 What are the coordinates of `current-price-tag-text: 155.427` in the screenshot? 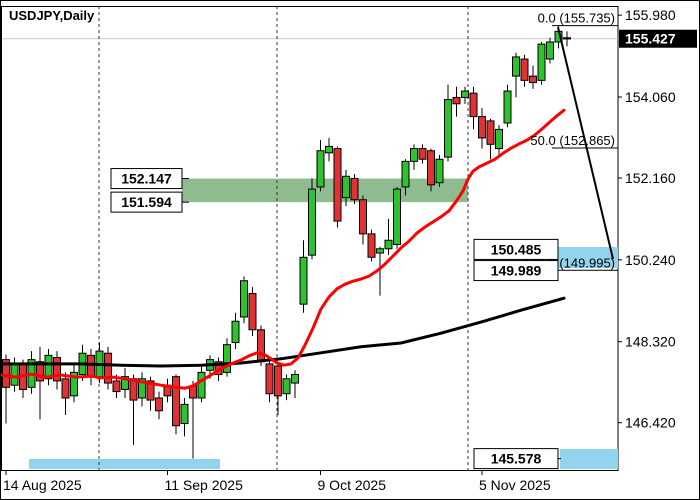 It's located at (650, 39).